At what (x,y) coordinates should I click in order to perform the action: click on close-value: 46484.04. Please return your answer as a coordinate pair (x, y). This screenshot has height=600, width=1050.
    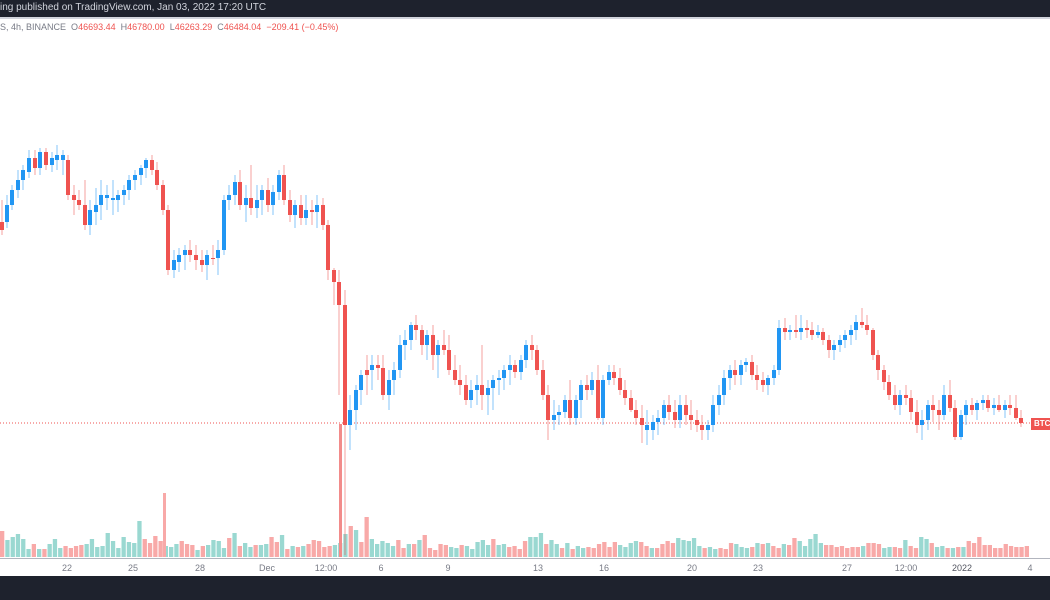
    Looking at the image, I should click on (242, 27).